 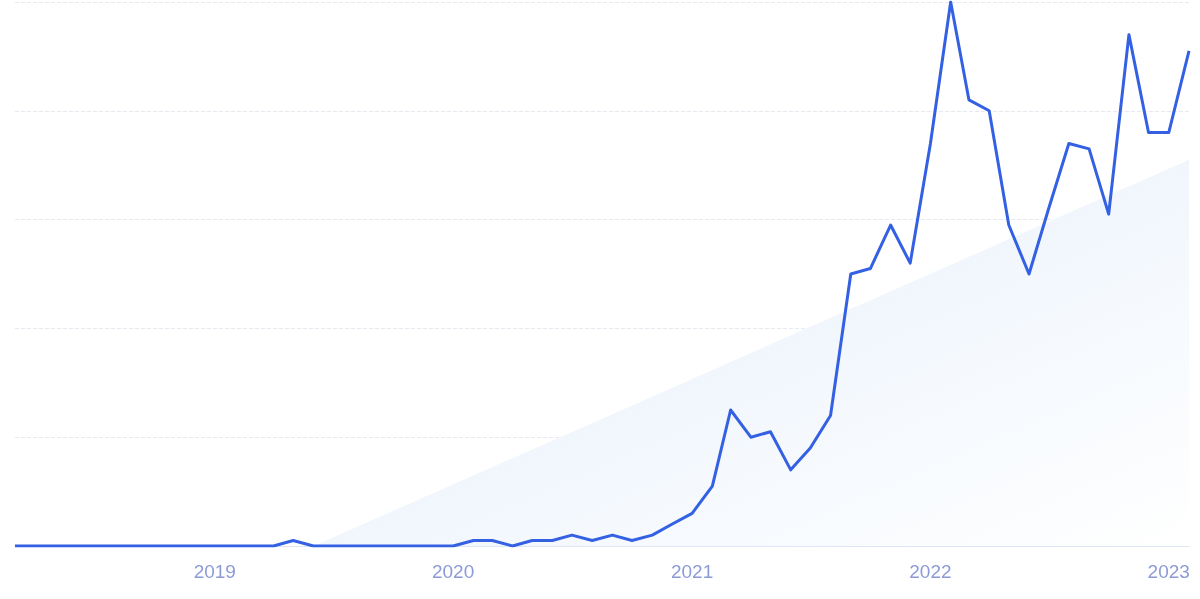 I want to click on x-tick-label: 2021, so click(x=692, y=571).